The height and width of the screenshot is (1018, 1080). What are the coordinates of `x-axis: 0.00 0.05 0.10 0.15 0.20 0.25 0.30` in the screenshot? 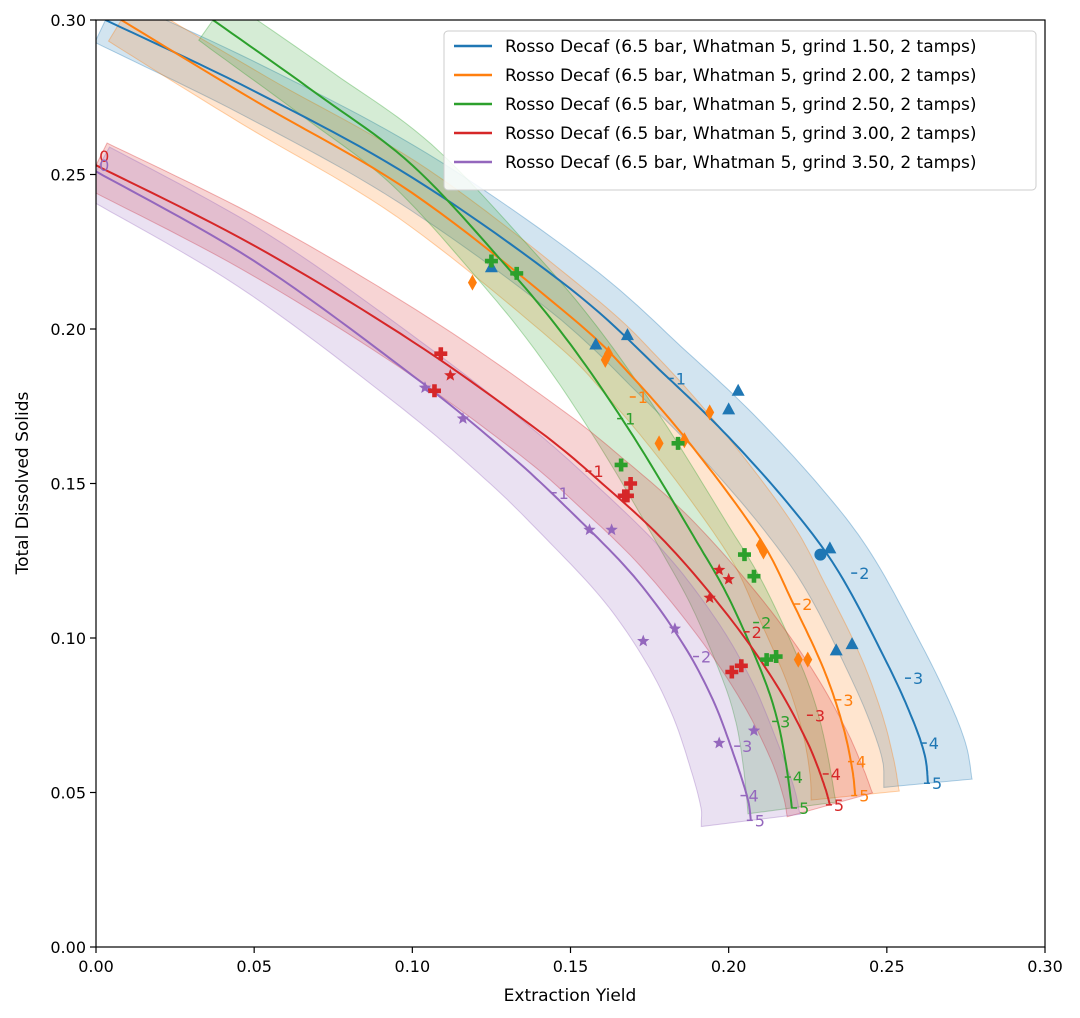 It's located at (570, 961).